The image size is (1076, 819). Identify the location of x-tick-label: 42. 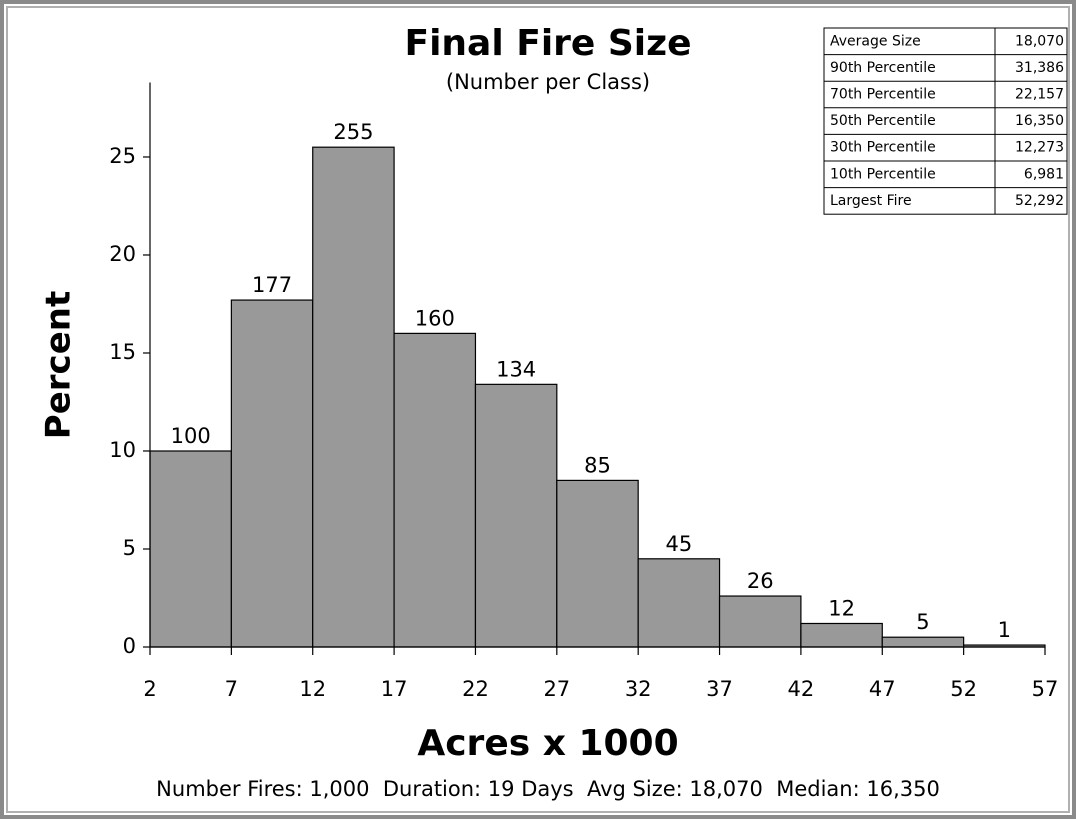
(801, 689).